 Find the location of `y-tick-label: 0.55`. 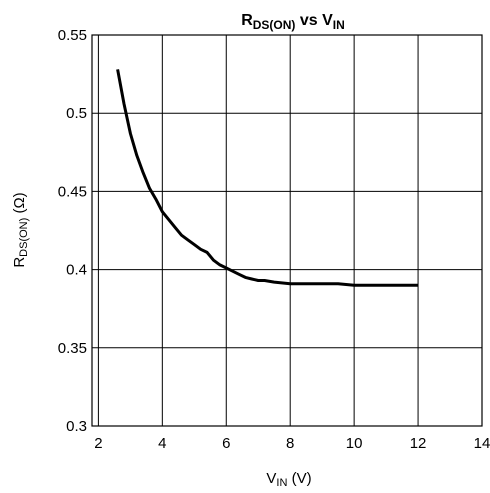

y-tick-label: 0.55 is located at coordinates (72, 35).